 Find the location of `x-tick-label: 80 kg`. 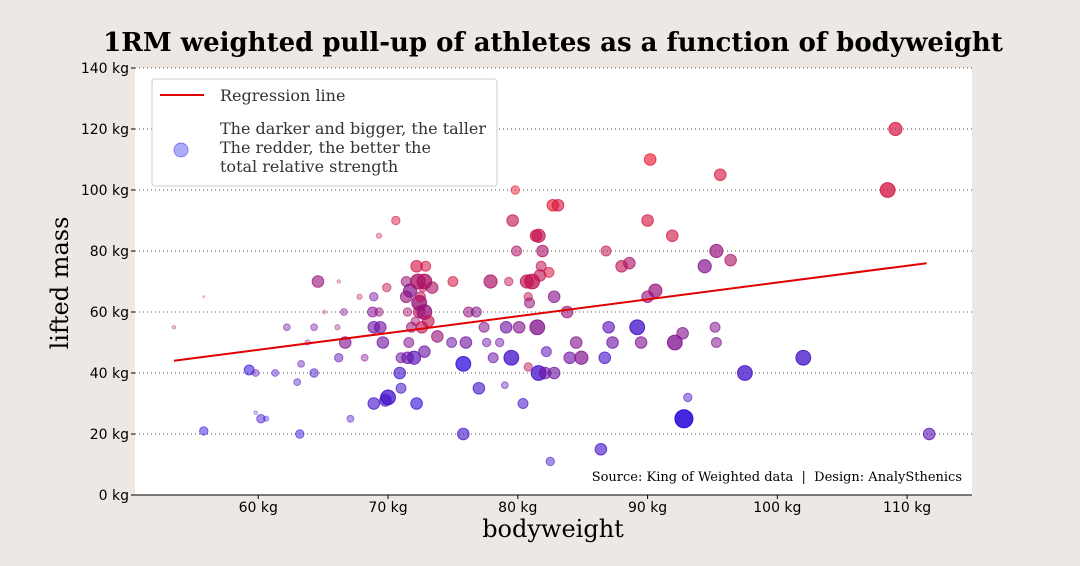

x-tick-label: 80 kg is located at coordinates (517, 508).